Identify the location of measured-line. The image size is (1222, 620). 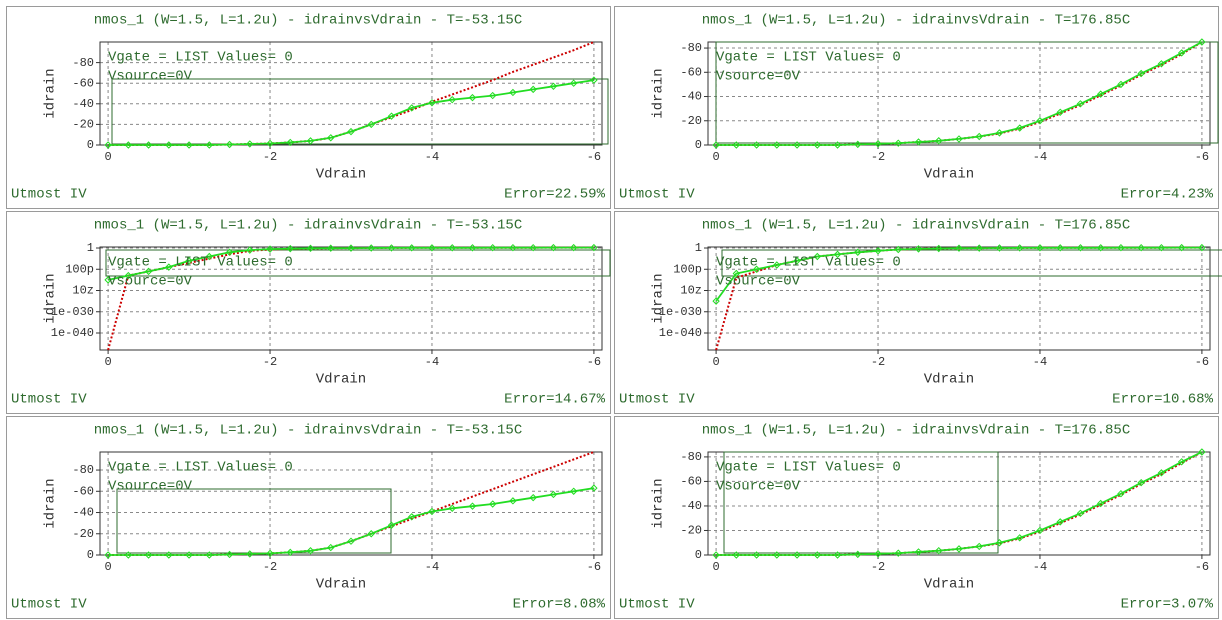
(351, 112).